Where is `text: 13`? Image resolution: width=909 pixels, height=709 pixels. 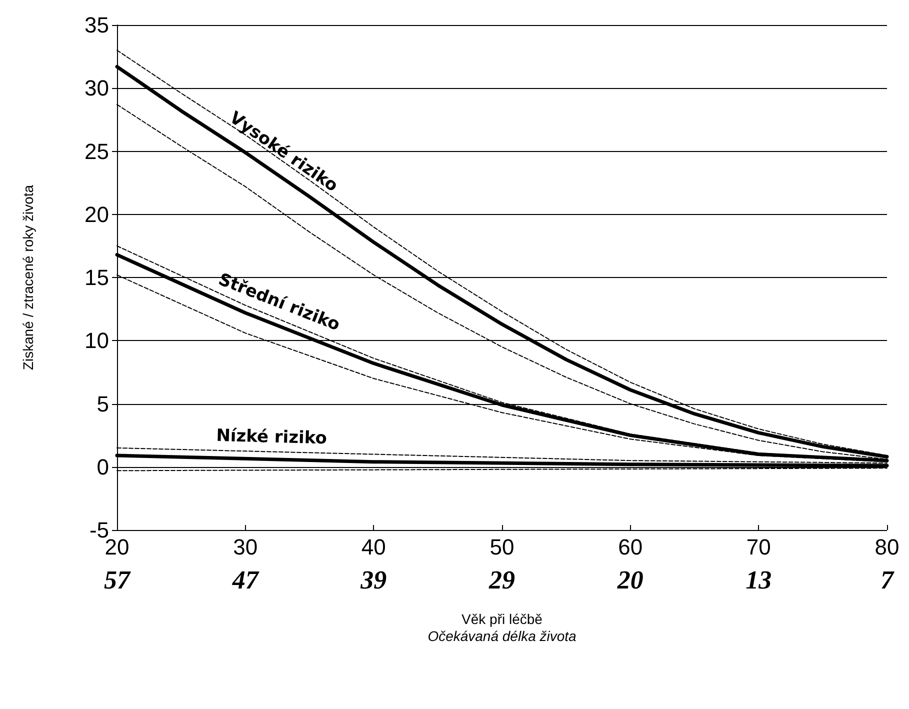
text: 13 is located at coordinates (759, 580).